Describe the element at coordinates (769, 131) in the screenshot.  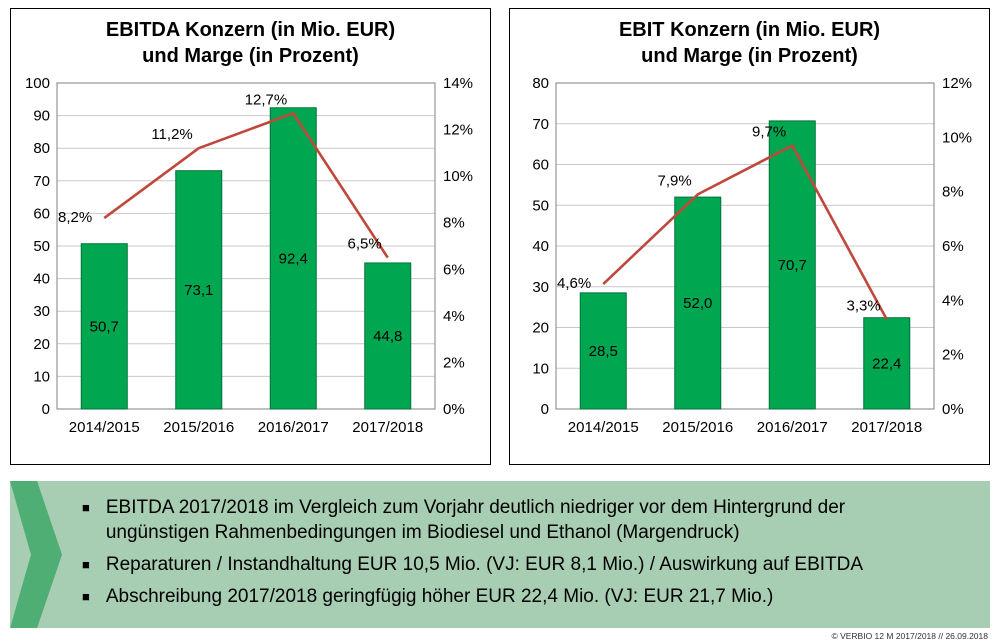
I see `margin-value-label: 9,7%` at that location.